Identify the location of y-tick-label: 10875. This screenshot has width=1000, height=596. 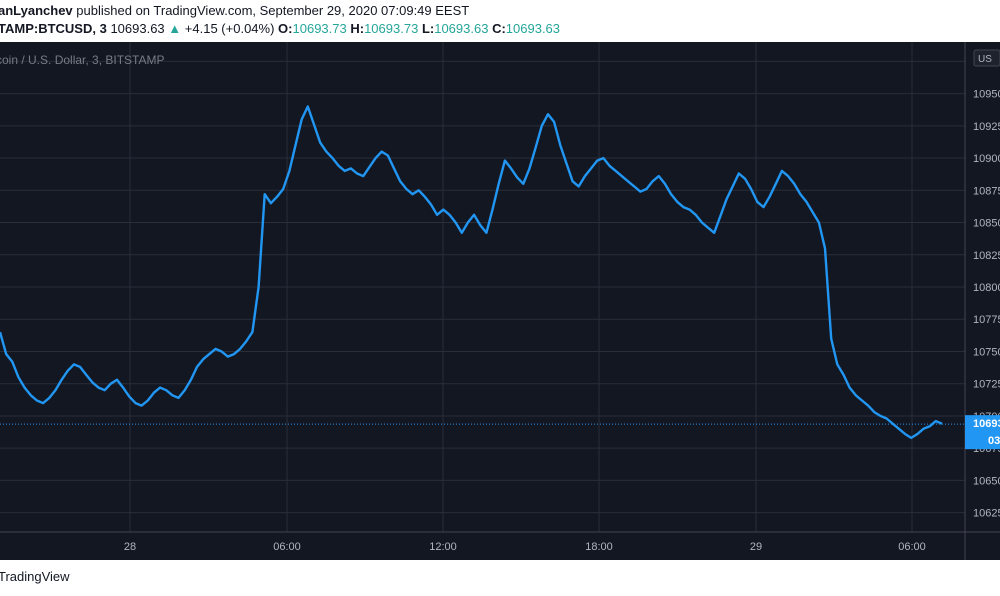
(986, 191).